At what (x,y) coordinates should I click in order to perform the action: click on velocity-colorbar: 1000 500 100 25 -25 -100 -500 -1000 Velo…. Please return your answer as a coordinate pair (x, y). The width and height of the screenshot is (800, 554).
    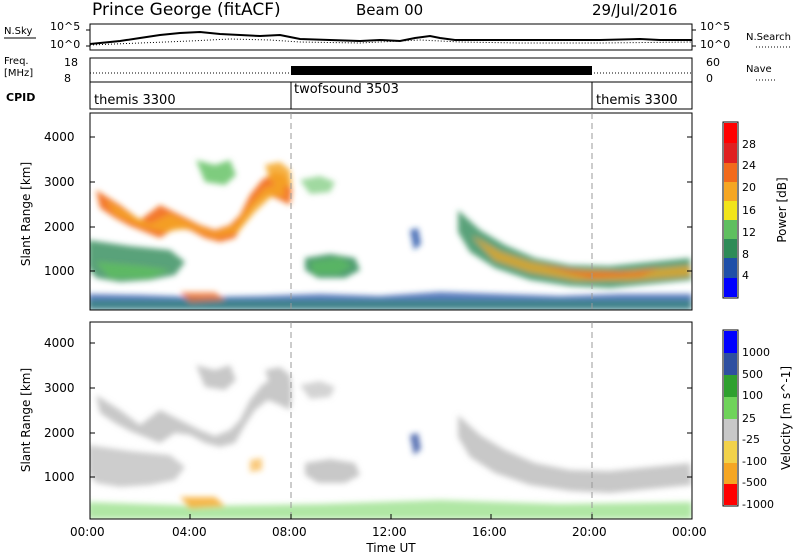
    Looking at the image, I should click on (757, 420).